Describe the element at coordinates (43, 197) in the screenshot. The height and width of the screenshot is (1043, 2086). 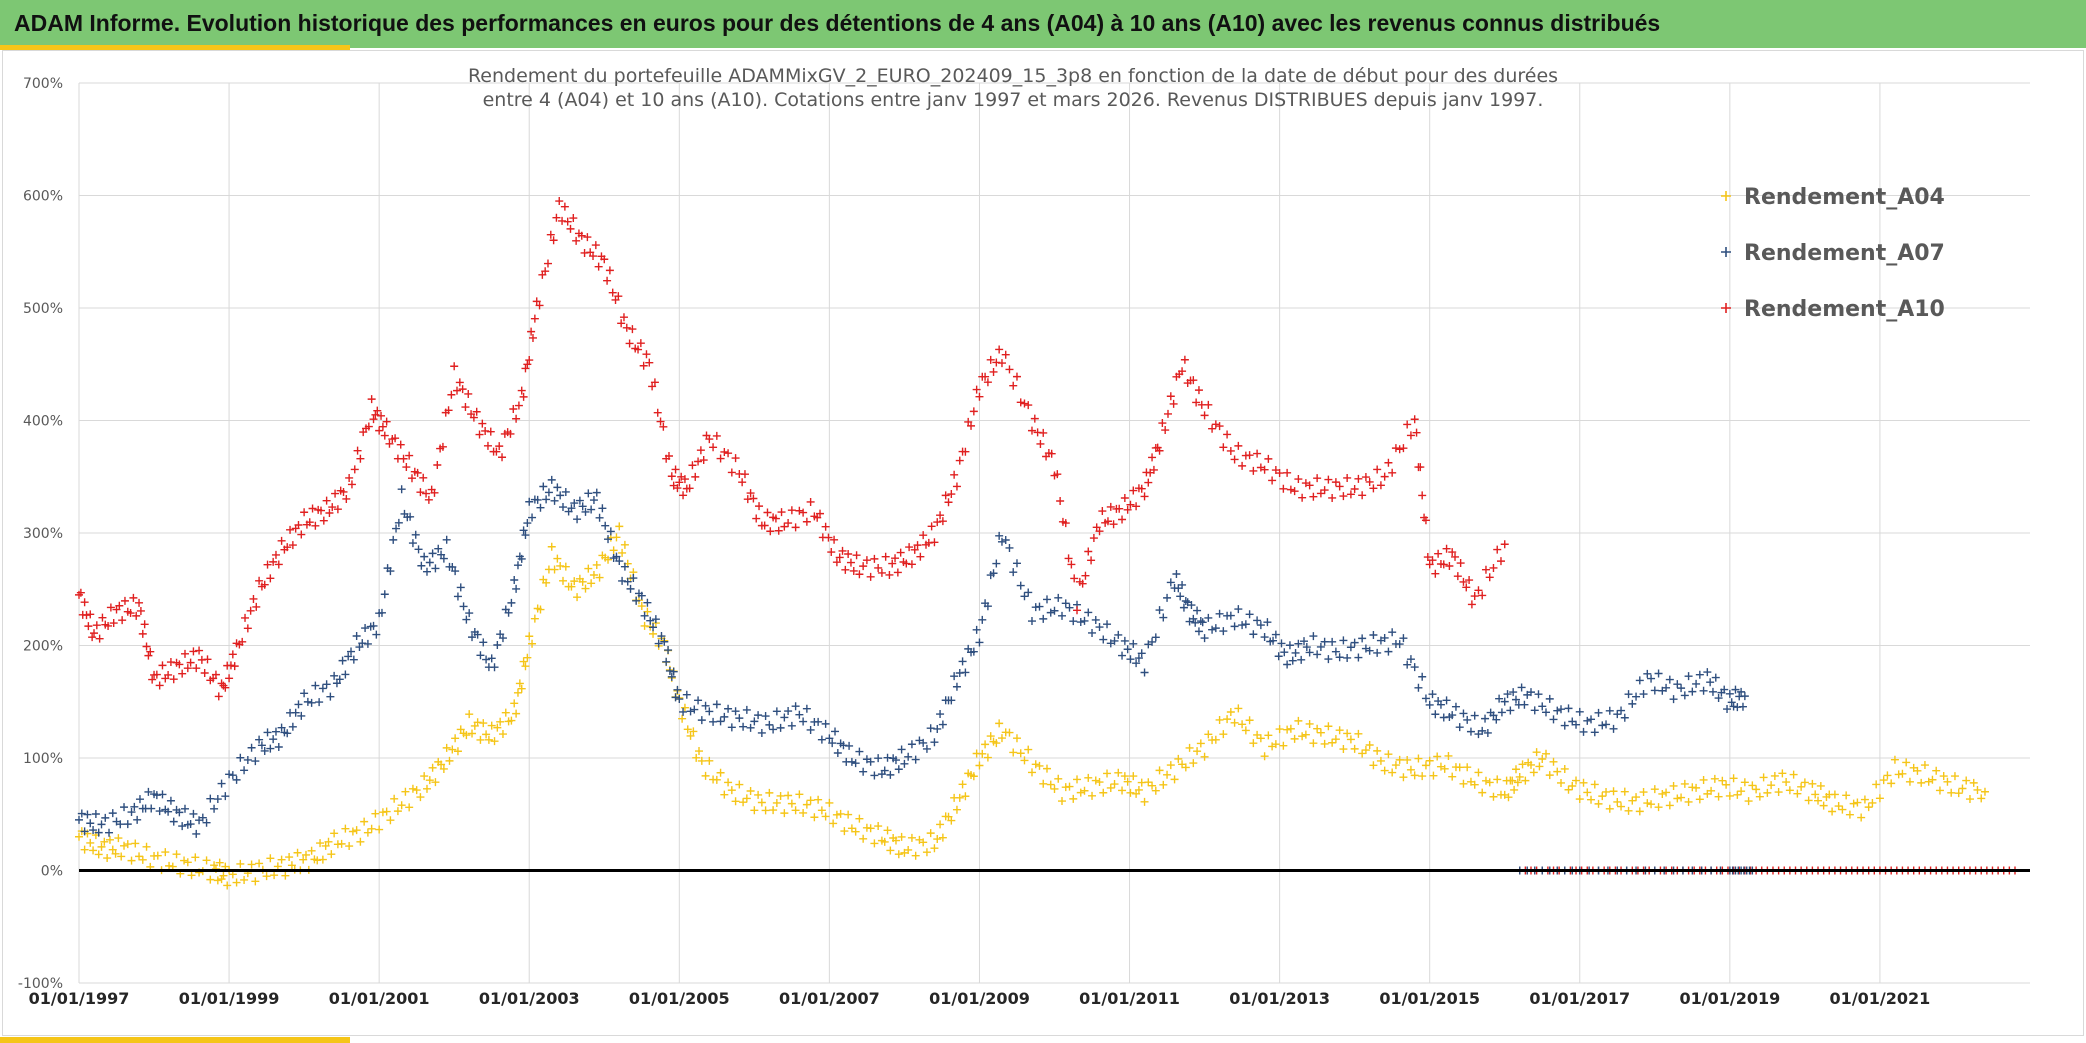
I see `y-tick-label: 600%` at that location.